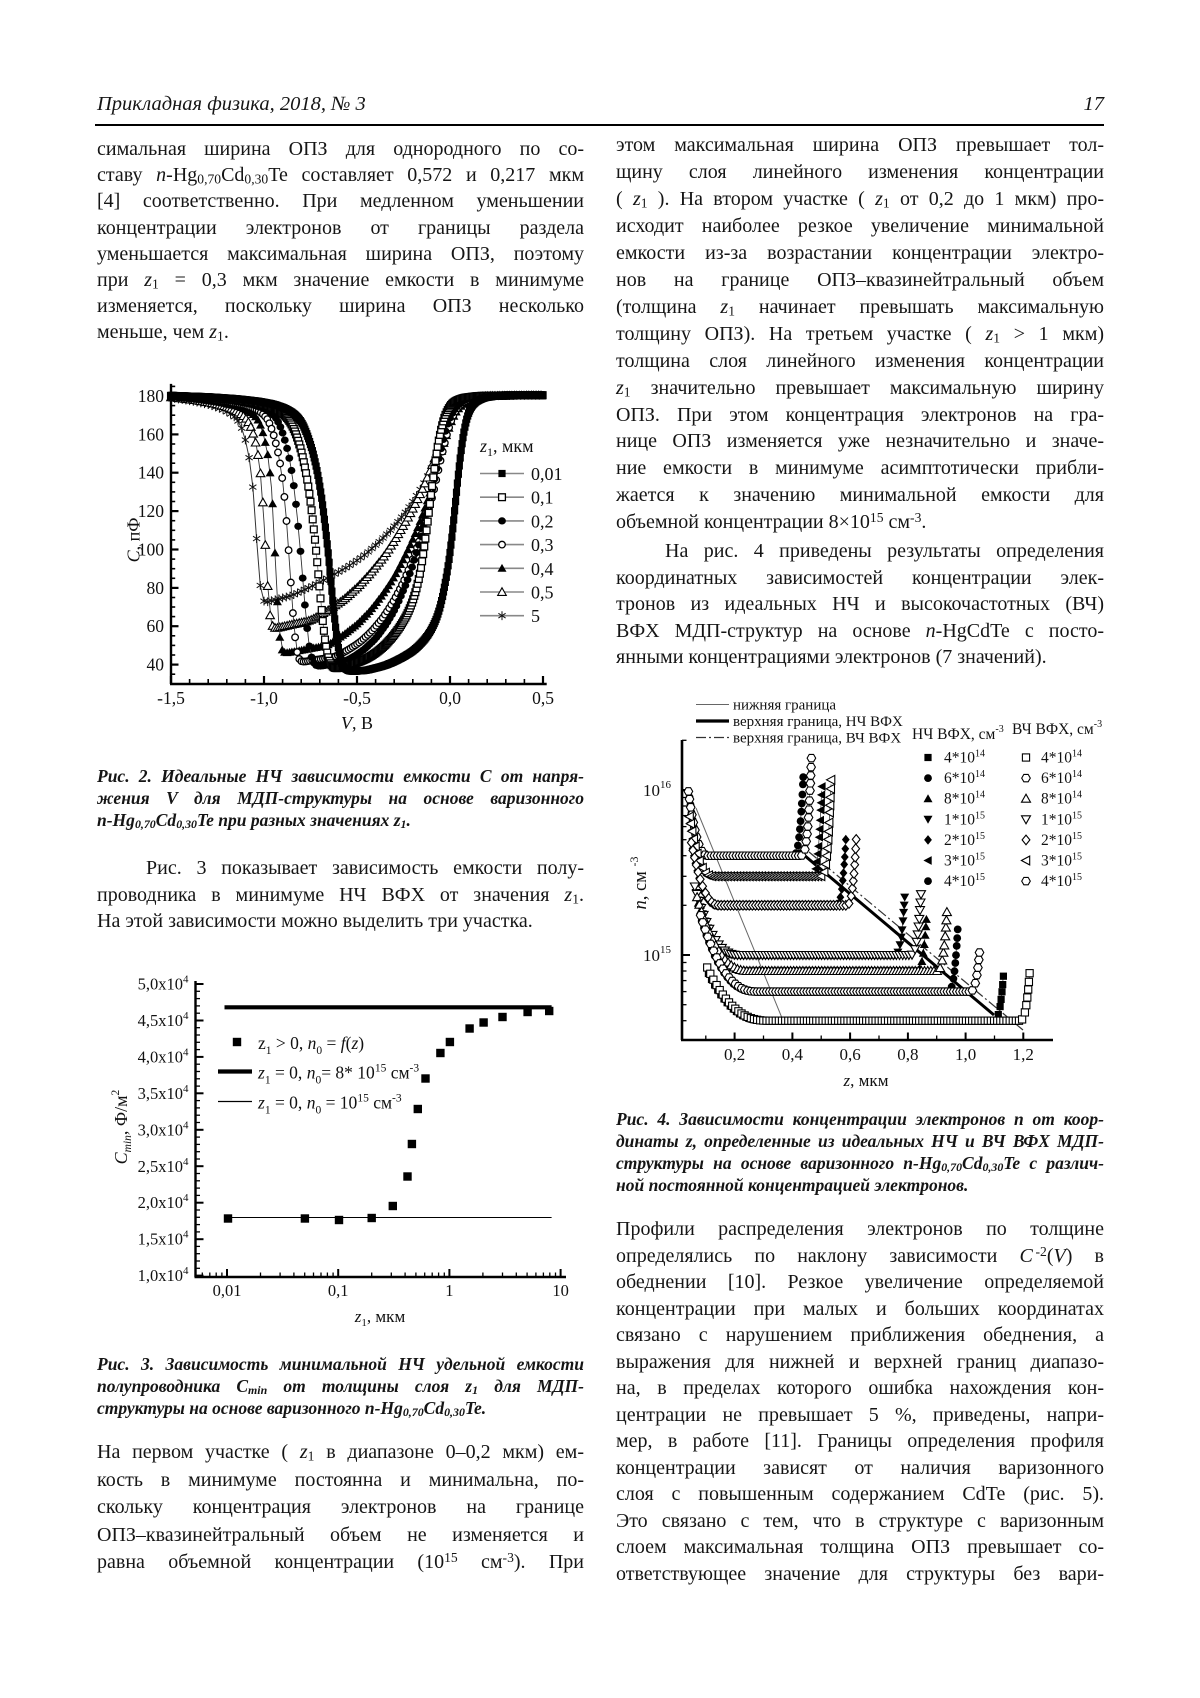  Describe the element at coordinates (357, 723) in the screenshot. I see `svg-text: V, В` at that location.